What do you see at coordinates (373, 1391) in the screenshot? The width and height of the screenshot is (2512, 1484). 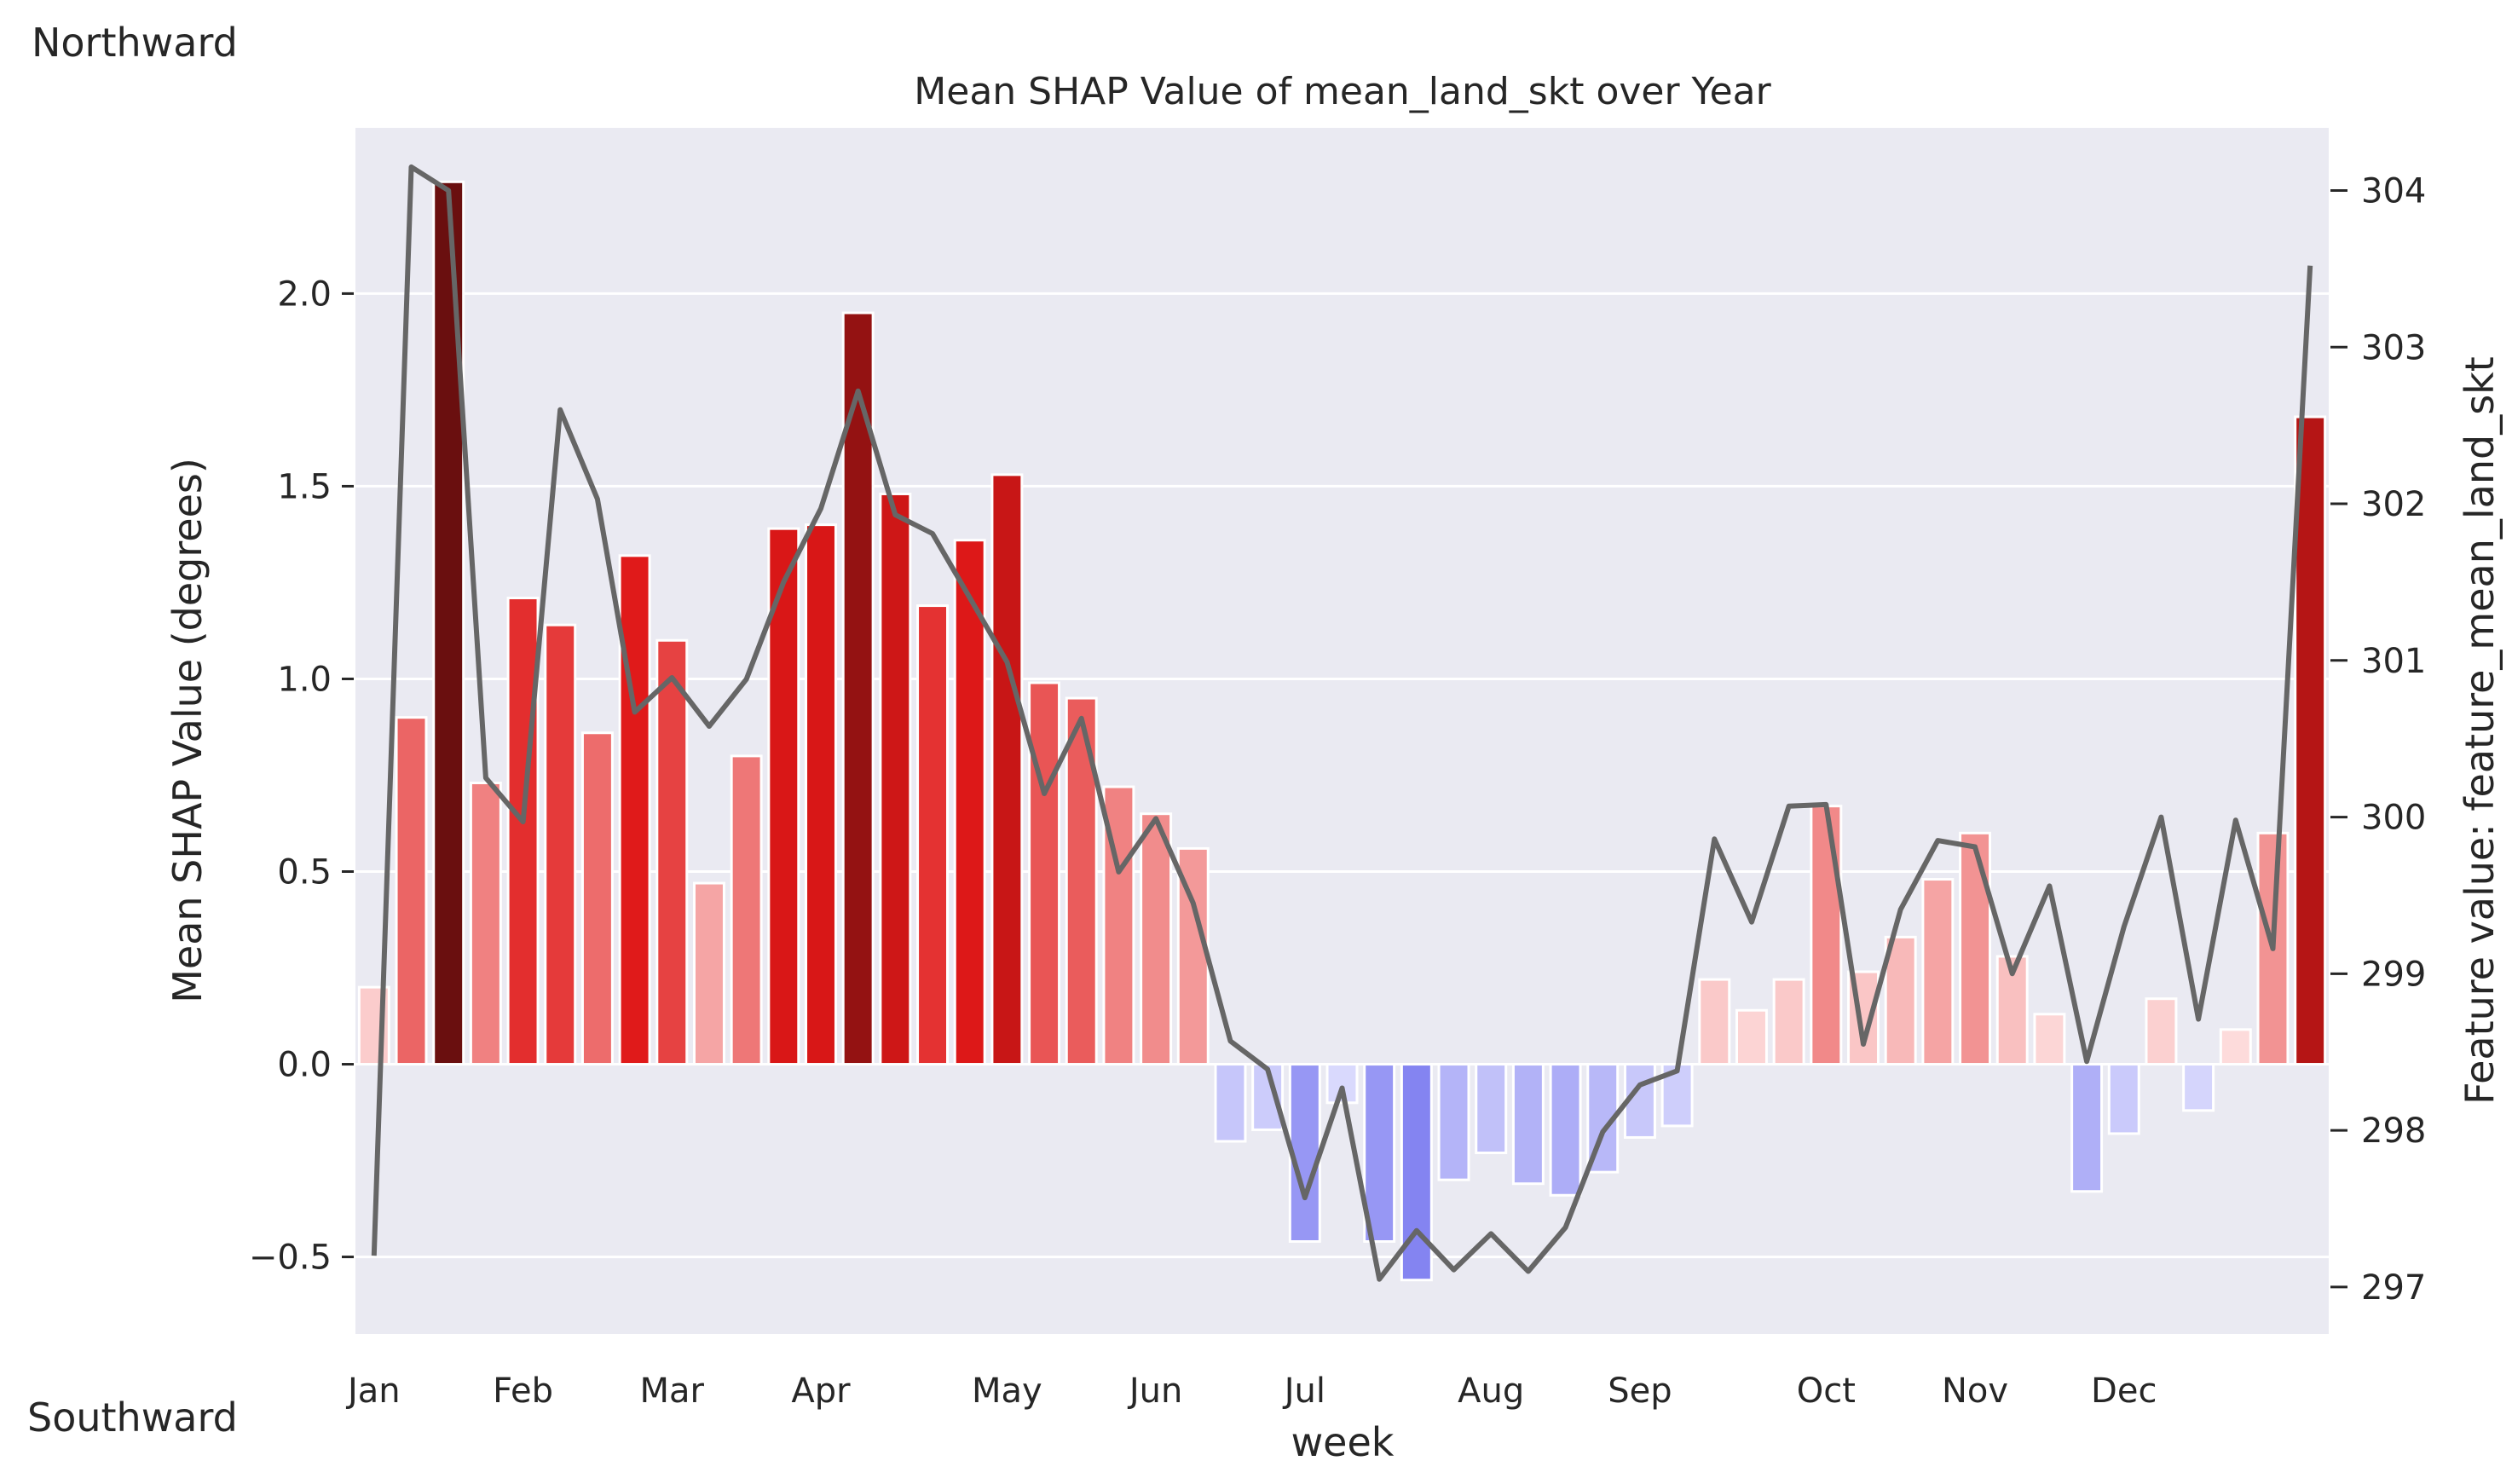 I see `x-tick-label: Jan` at bounding box center [373, 1391].